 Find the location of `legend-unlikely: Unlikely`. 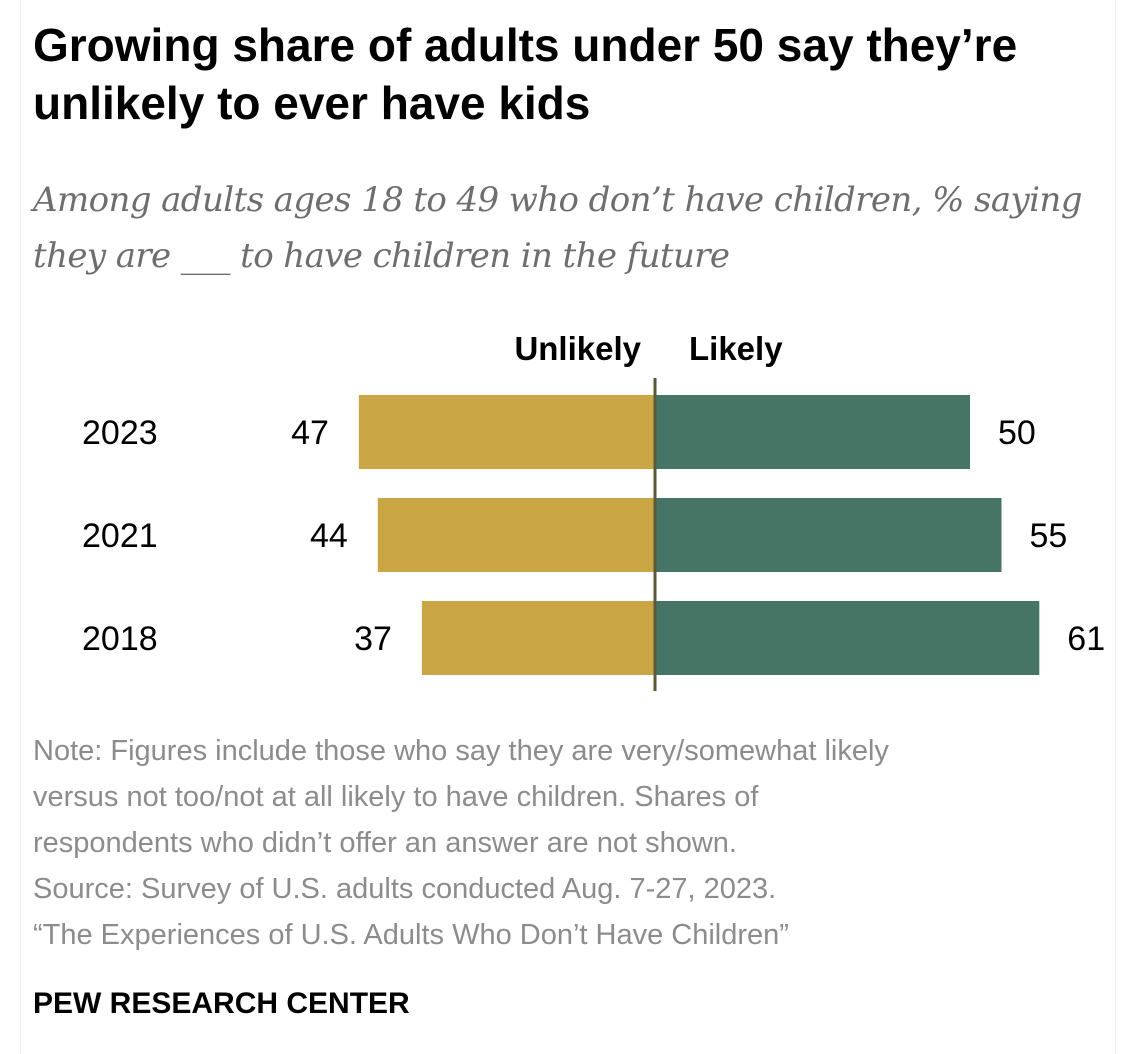

legend-unlikely: Unlikely is located at coordinates (577, 348).